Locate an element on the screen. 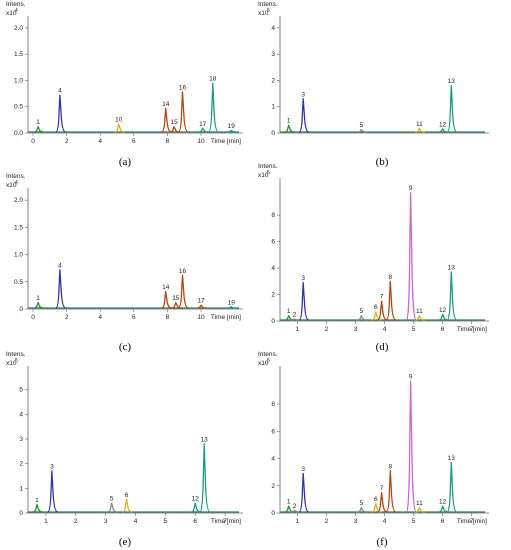  y-tick-label: 0.0 is located at coordinates (18, 133).